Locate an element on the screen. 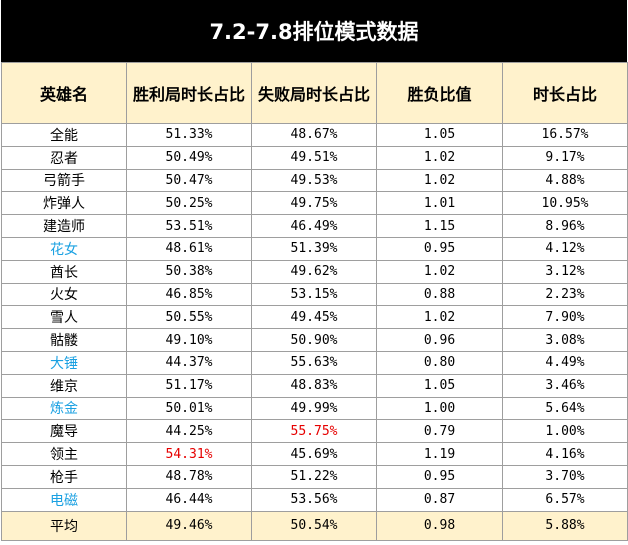 Image resolution: width=628 pixels, height=545 pixels. table-row: 领主 54.31% 45.69% 1.19 4.16% is located at coordinates (314, 454).